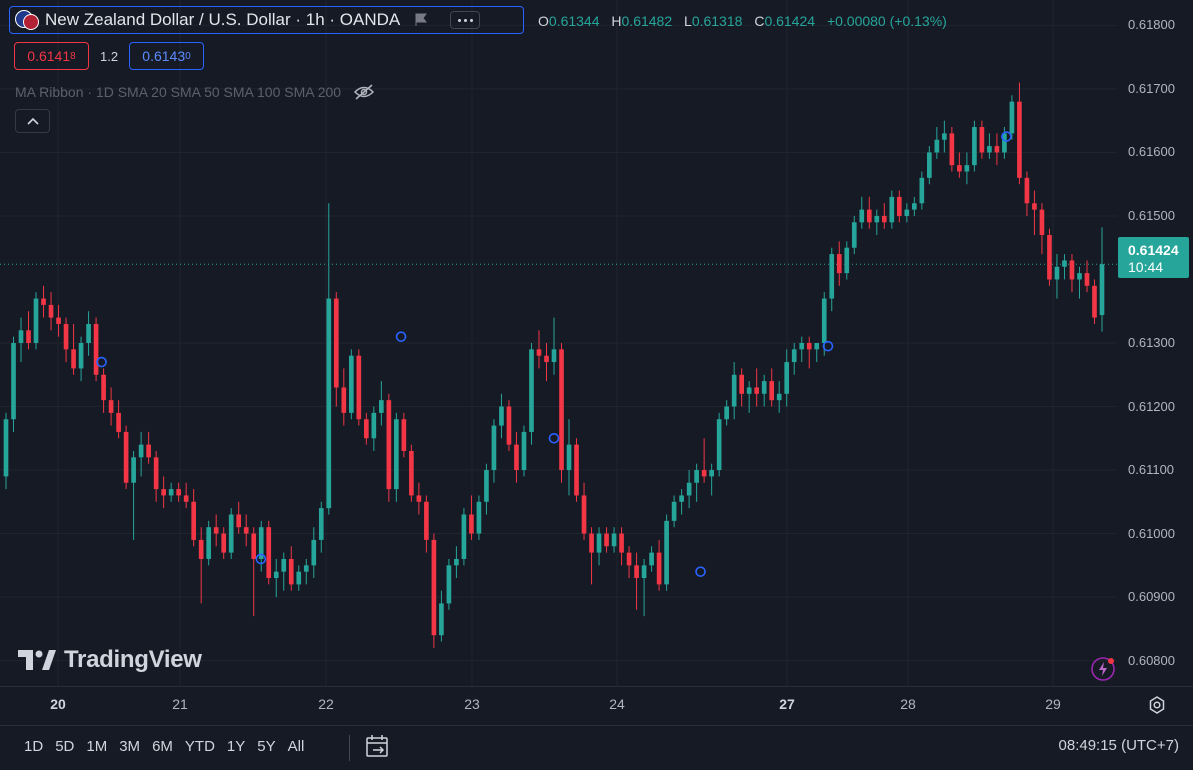 The image size is (1193, 770). What do you see at coordinates (1118, 745) in the screenshot?
I see `timezone-clock: 08:49:15 (UTC+7)` at bounding box center [1118, 745].